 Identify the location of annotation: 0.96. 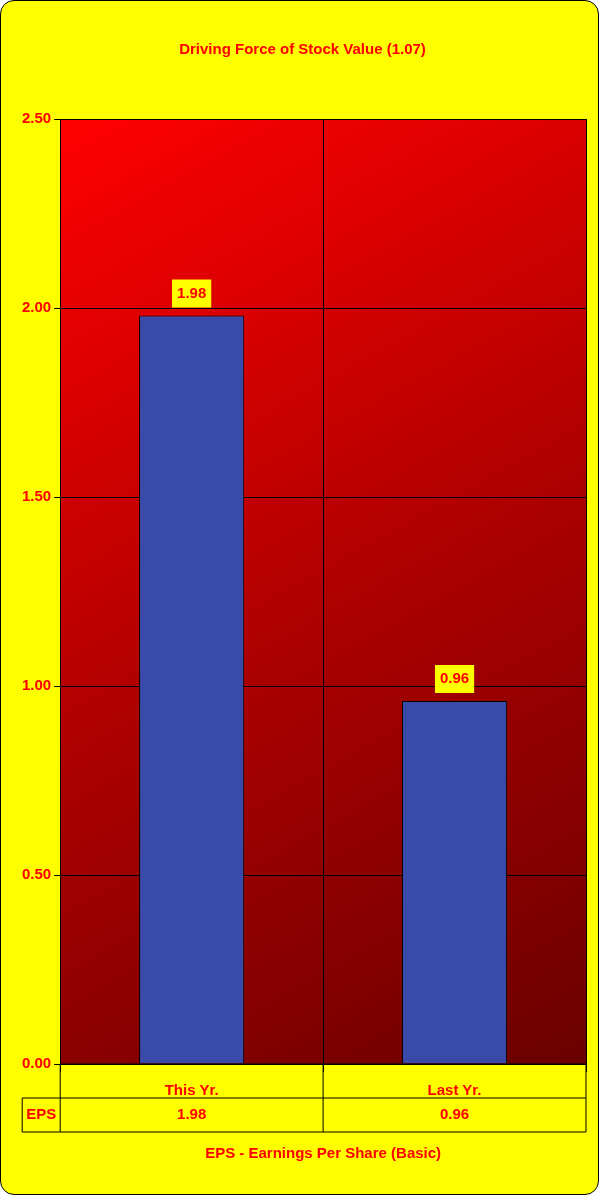
(454, 678).